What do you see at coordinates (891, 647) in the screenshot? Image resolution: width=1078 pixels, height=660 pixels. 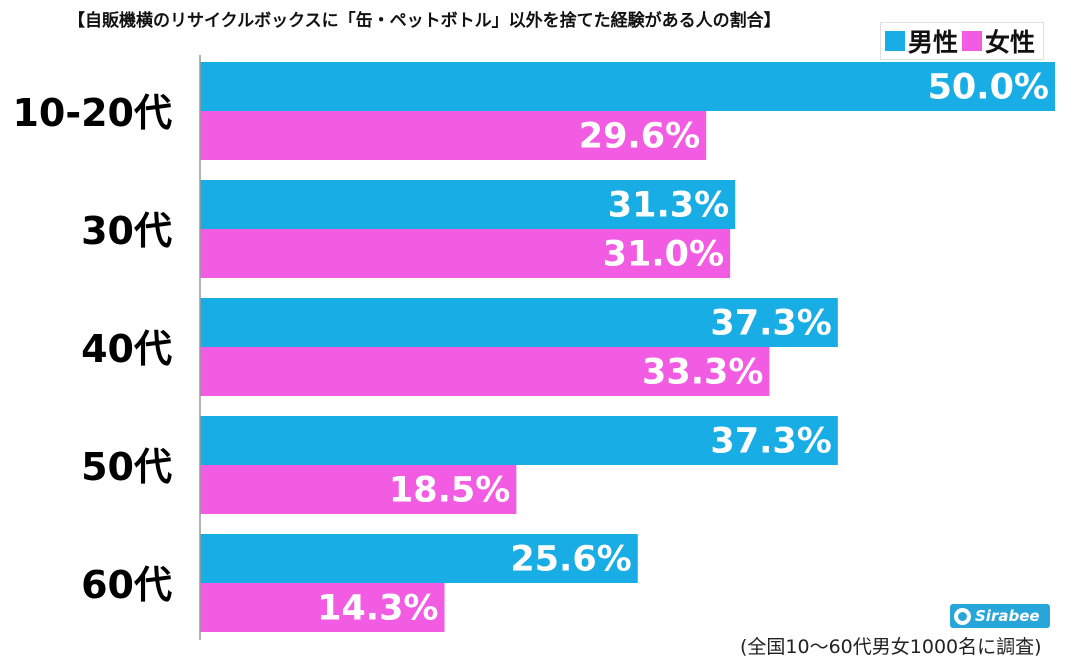 I see `survey-footnote: (全国10～60代男女1000名に調査)` at bounding box center [891, 647].